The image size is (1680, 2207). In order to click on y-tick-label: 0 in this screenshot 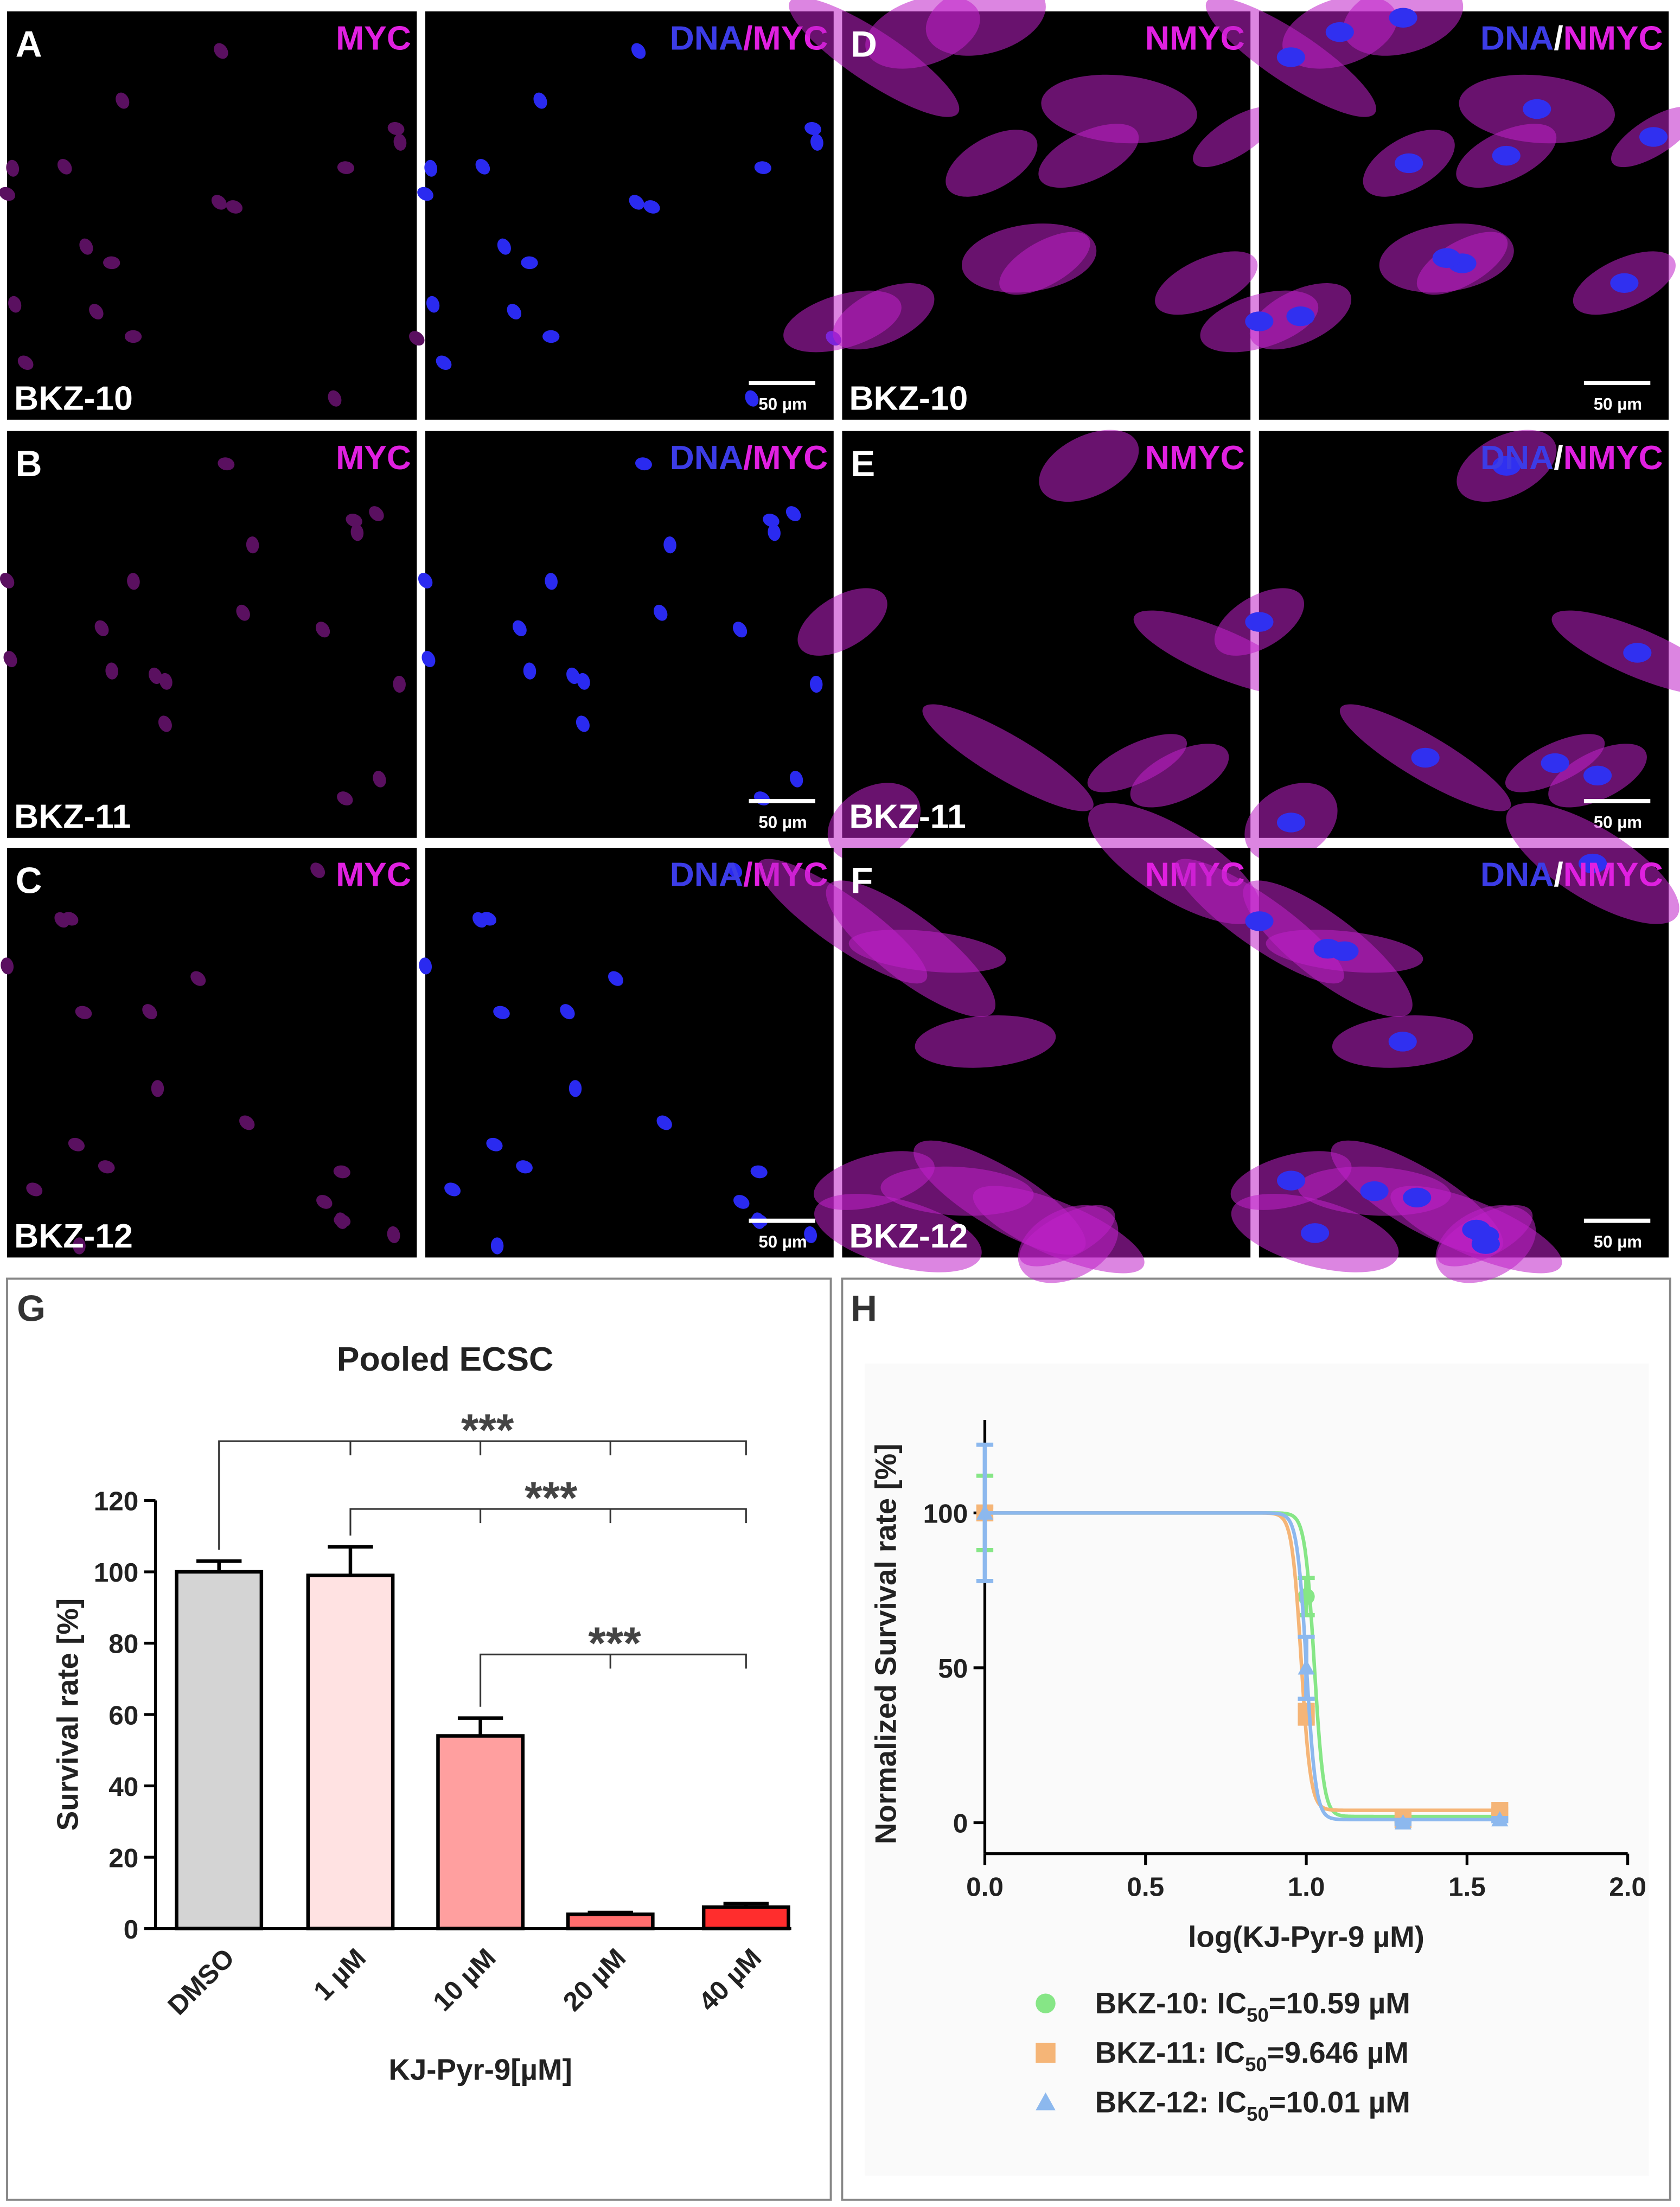, I will do `click(960, 1824)`.